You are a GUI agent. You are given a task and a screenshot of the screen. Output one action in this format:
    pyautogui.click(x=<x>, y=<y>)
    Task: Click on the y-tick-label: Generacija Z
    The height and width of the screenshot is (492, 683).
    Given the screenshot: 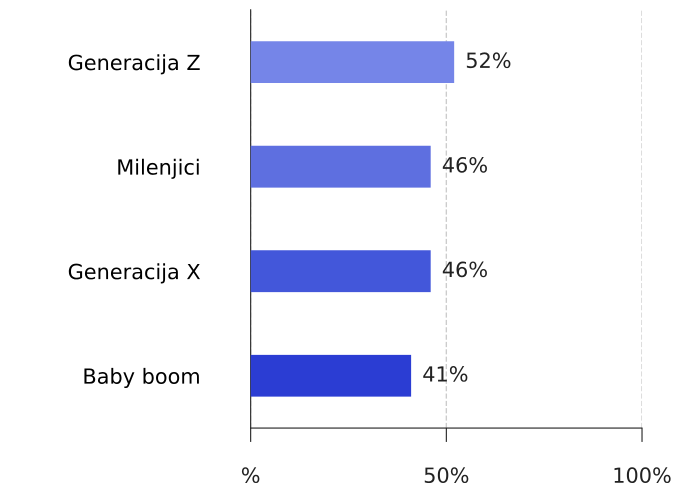 What is the action you would take?
    pyautogui.click(x=134, y=64)
    